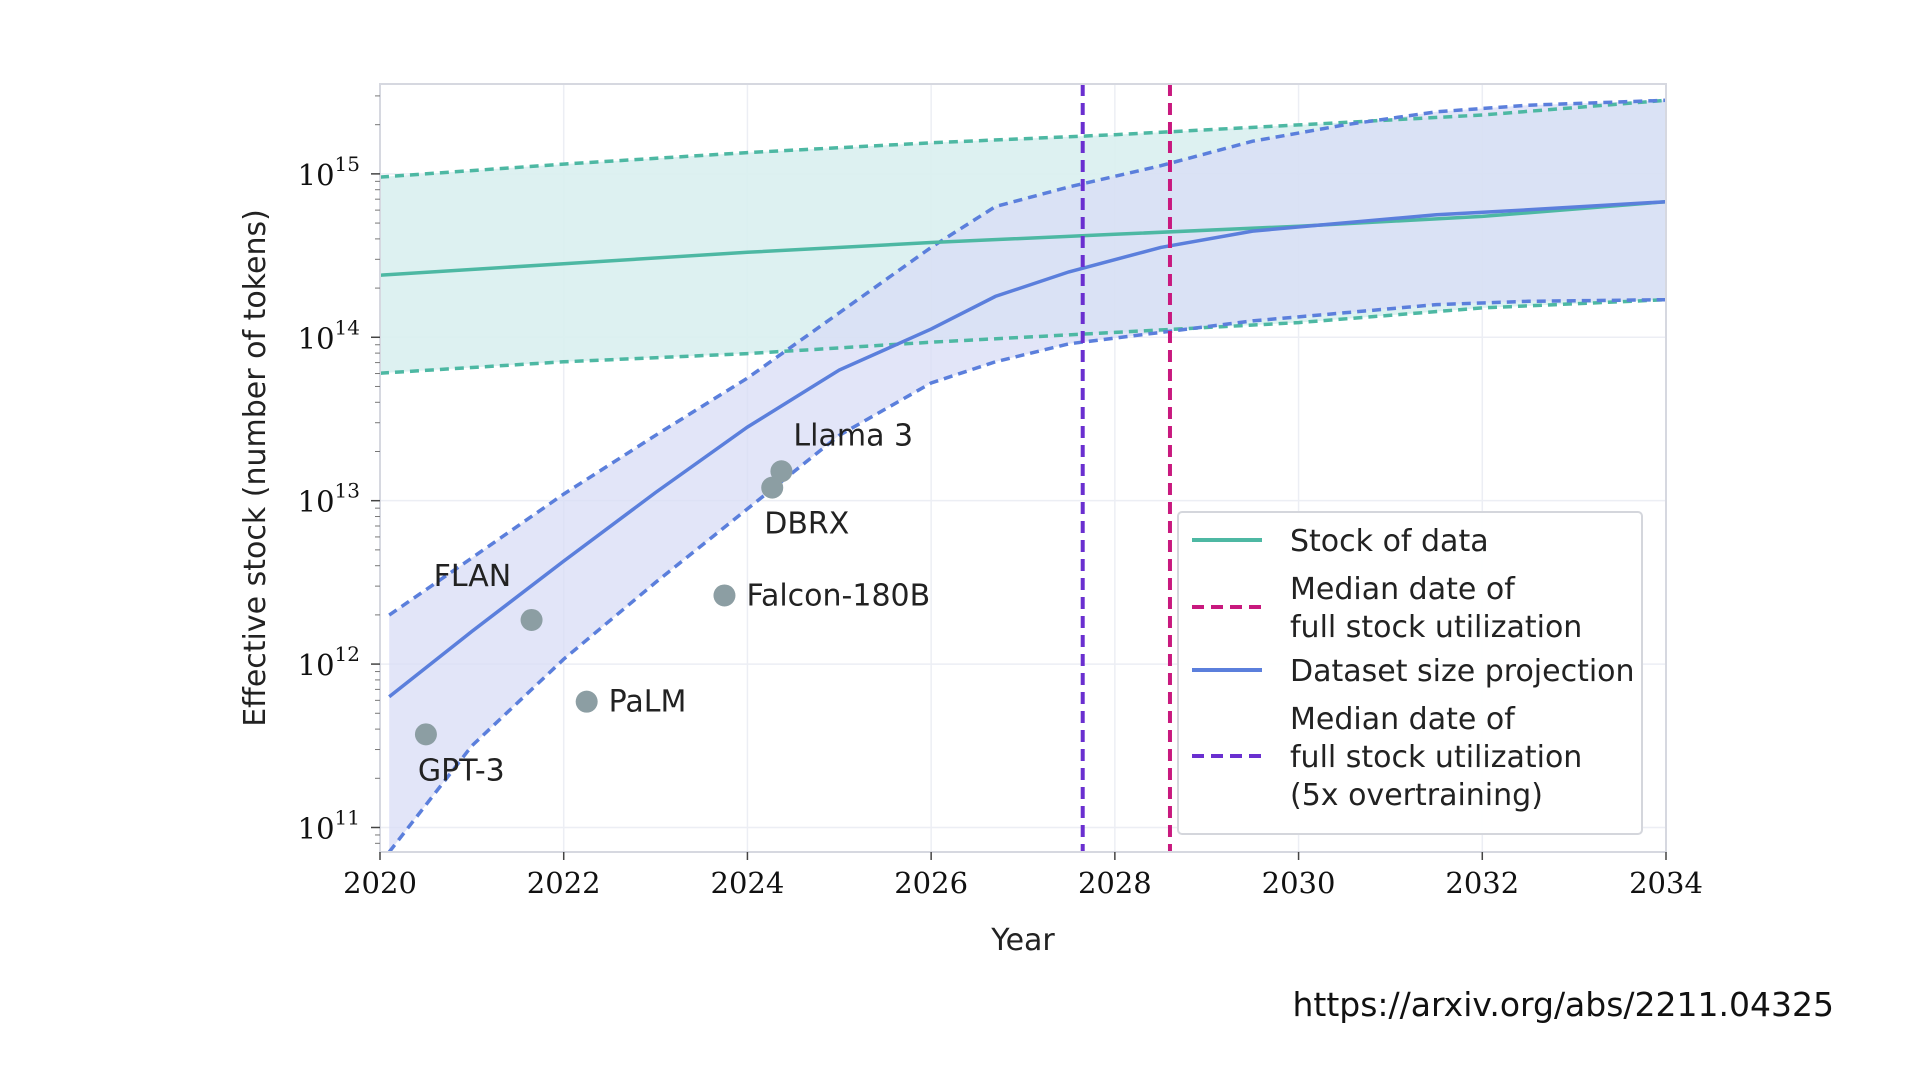  What do you see at coordinates (347, 817) in the screenshot?
I see `y-tick-exponent: 11` at bounding box center [347, 817].